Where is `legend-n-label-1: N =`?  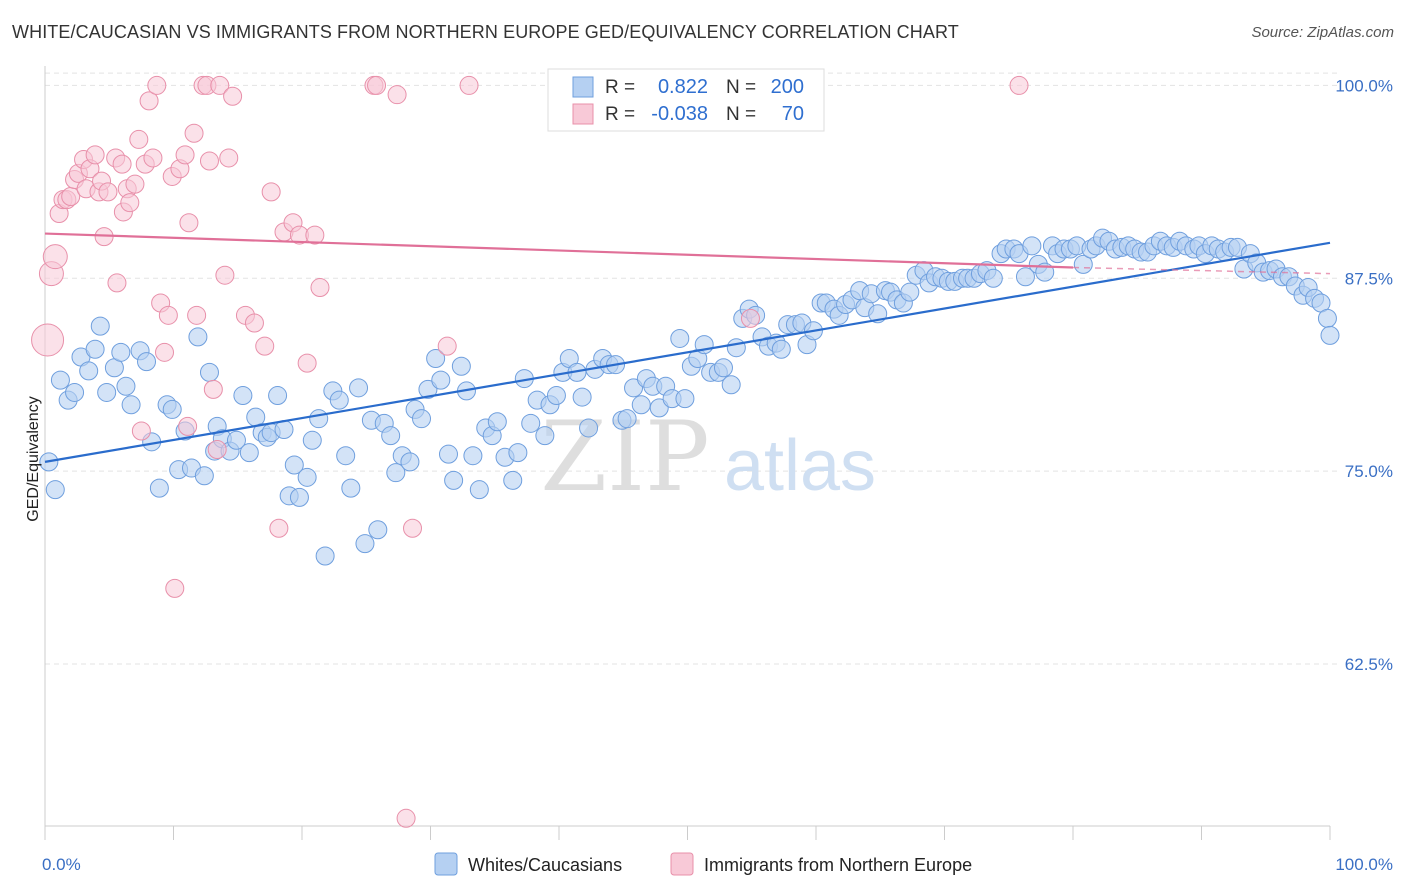
legend-n-label-1: N = is located at coordinates (741, 87).